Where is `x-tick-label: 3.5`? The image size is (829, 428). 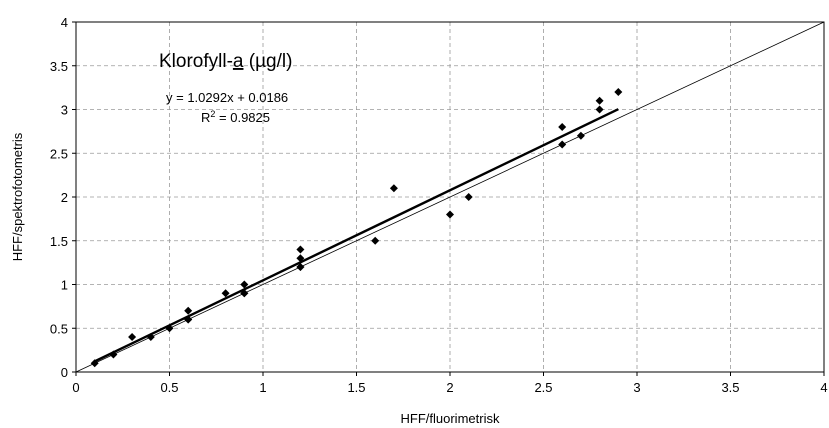 x-tick-label: 3.5 is located at coordinates (730, 387).